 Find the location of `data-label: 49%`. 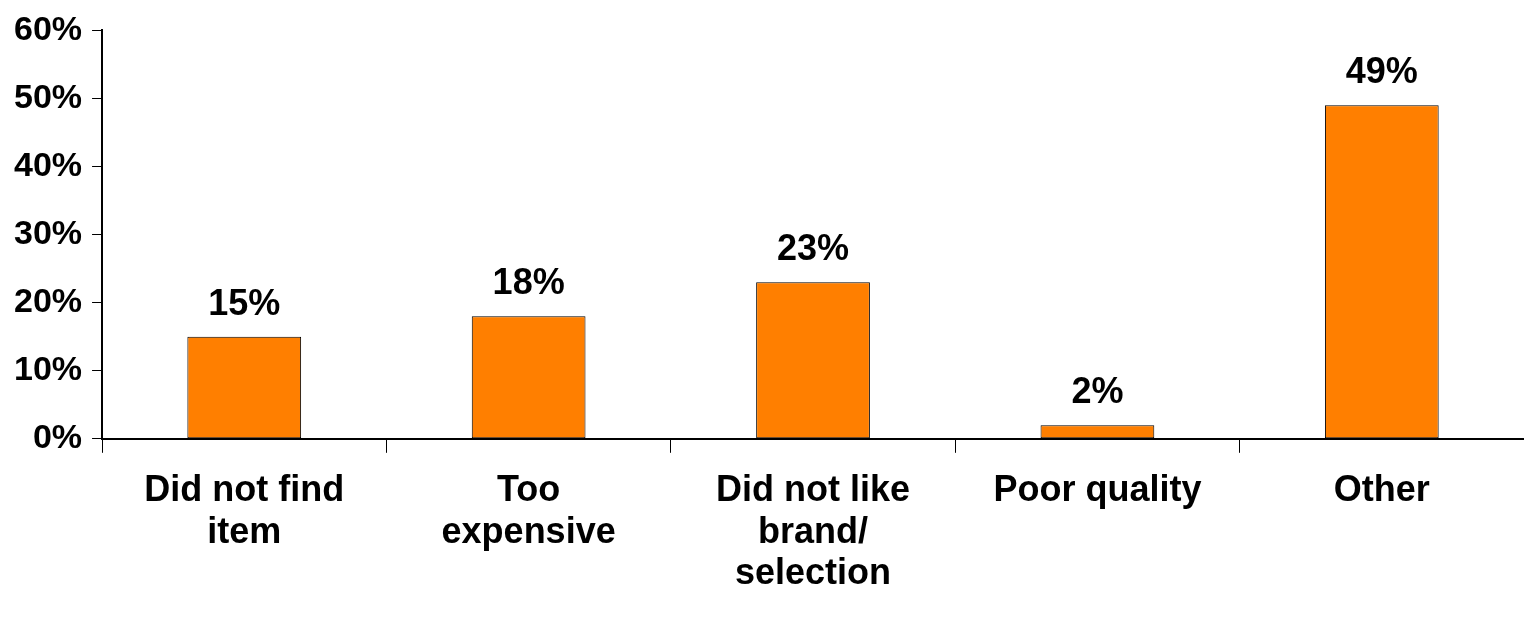

data-label: 49% is located at coordinates (1381, 71).